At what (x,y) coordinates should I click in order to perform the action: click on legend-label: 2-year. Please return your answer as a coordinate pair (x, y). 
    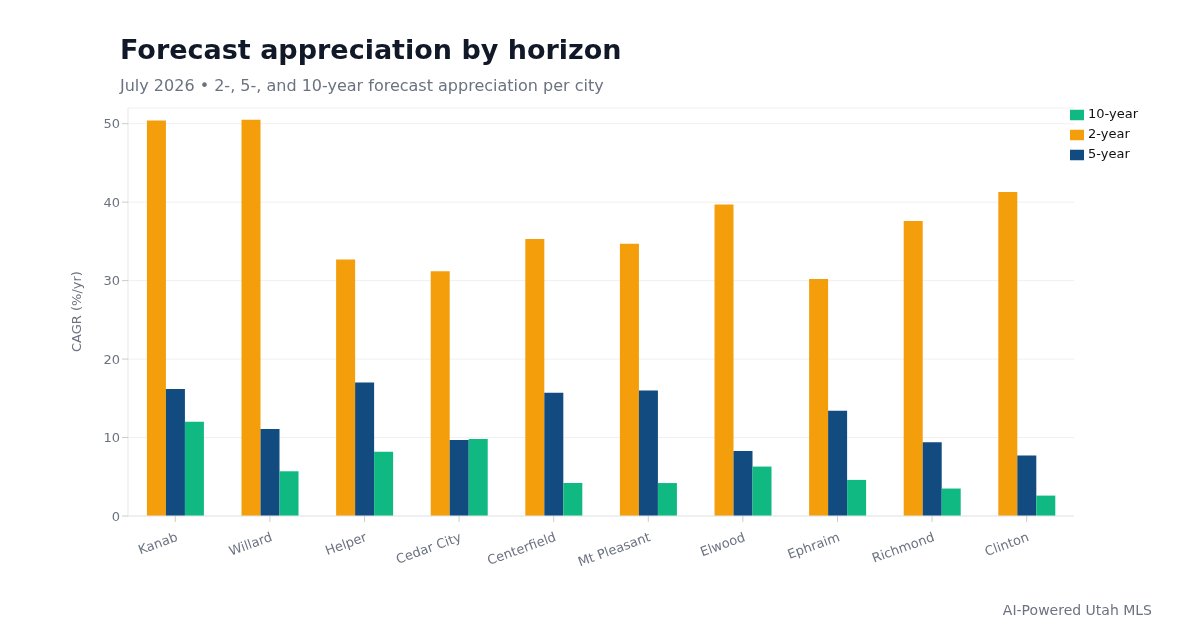
    Looking at the image, I should click on (1108, 133).